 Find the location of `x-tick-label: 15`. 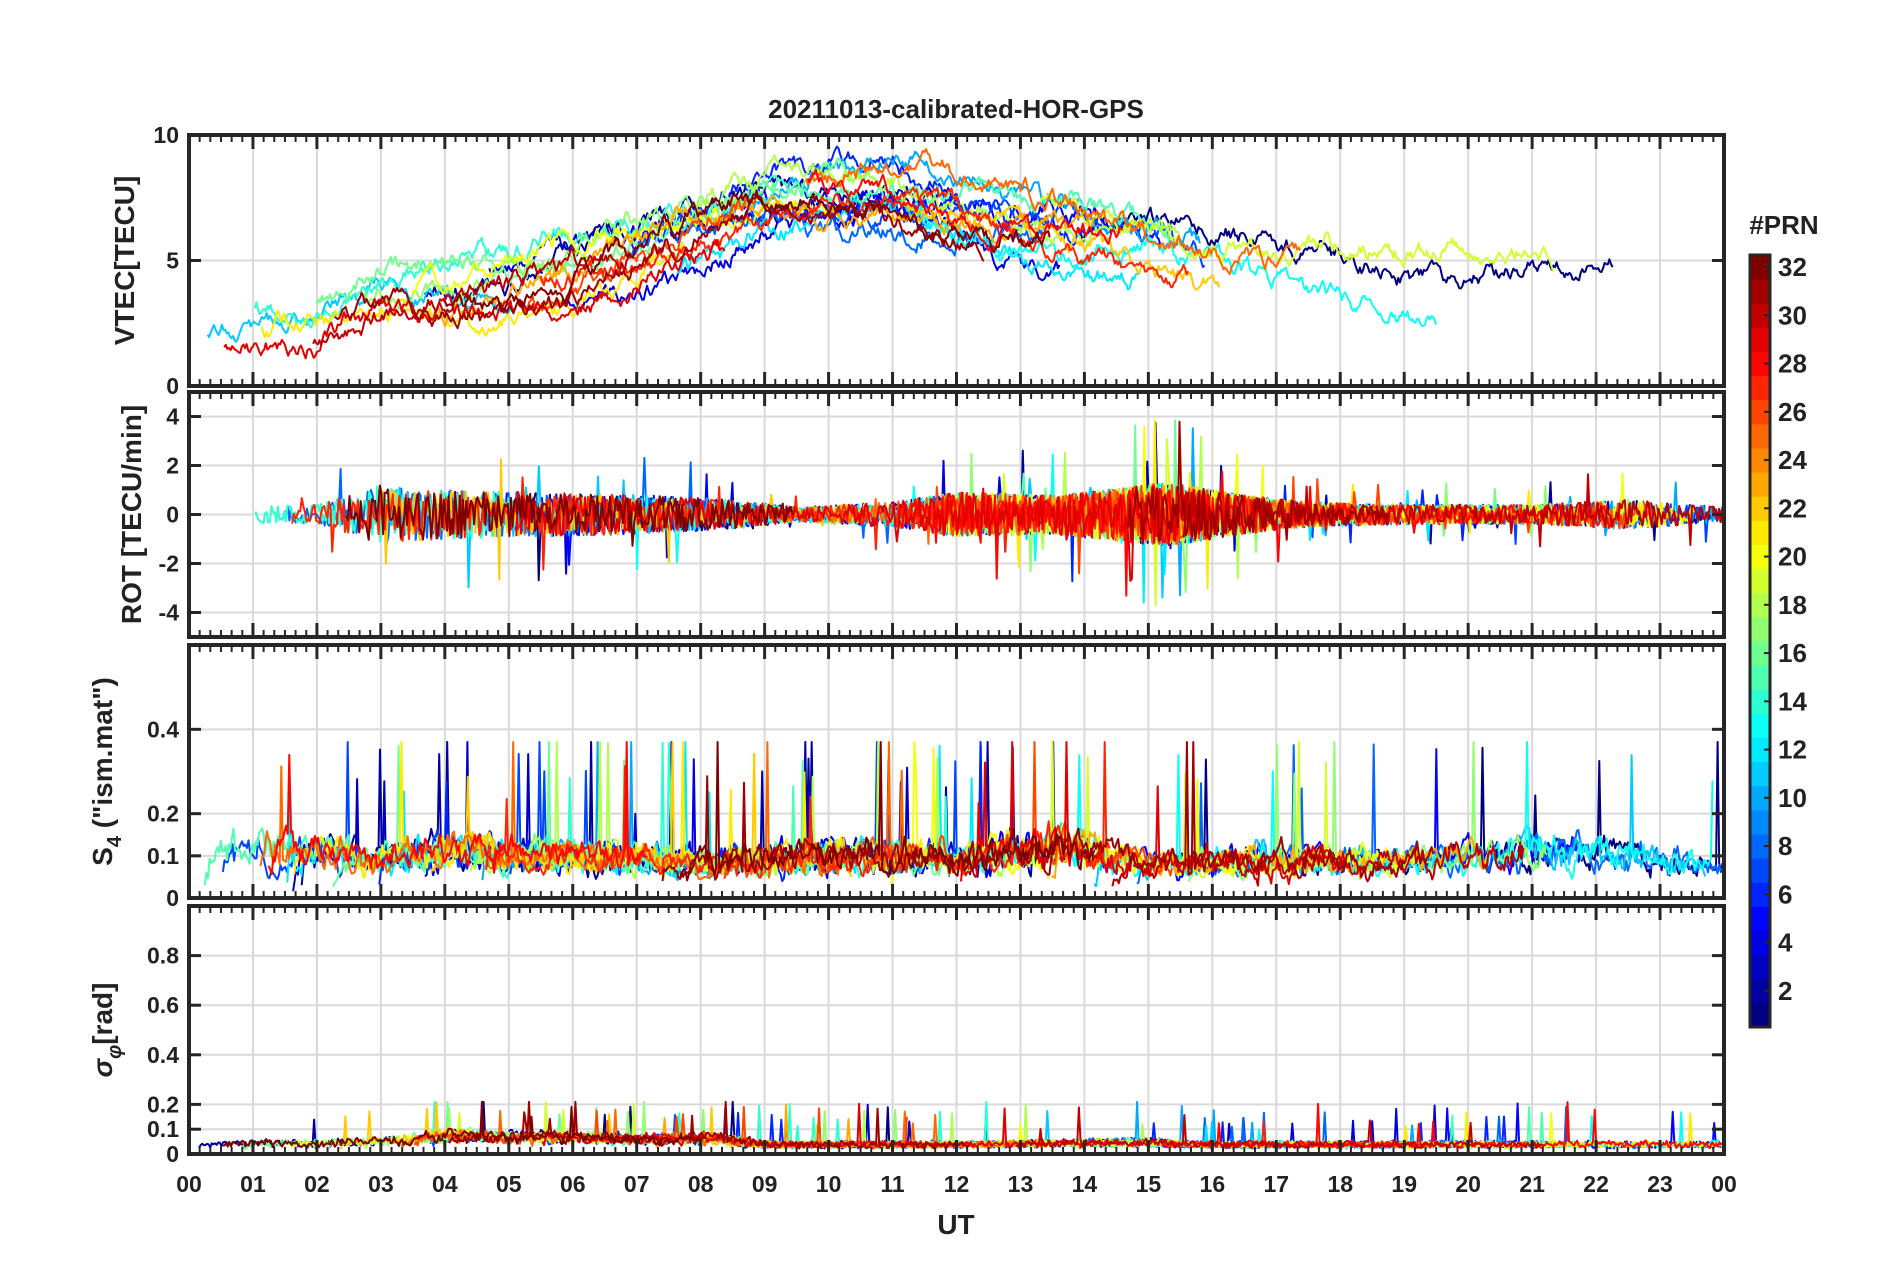

x-tick-label: 15 is located at coordinates (1149, 1184).